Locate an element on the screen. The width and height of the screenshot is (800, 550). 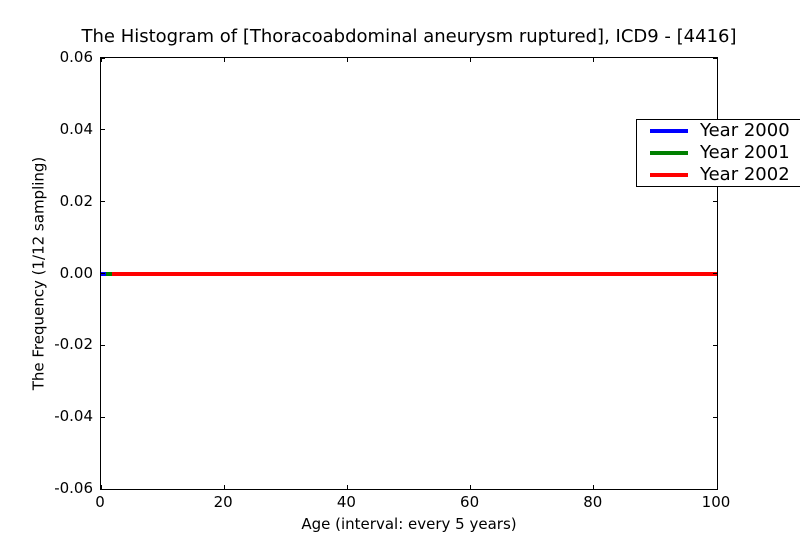
x-tick-label: 20 is located at coordinates (223, 502).